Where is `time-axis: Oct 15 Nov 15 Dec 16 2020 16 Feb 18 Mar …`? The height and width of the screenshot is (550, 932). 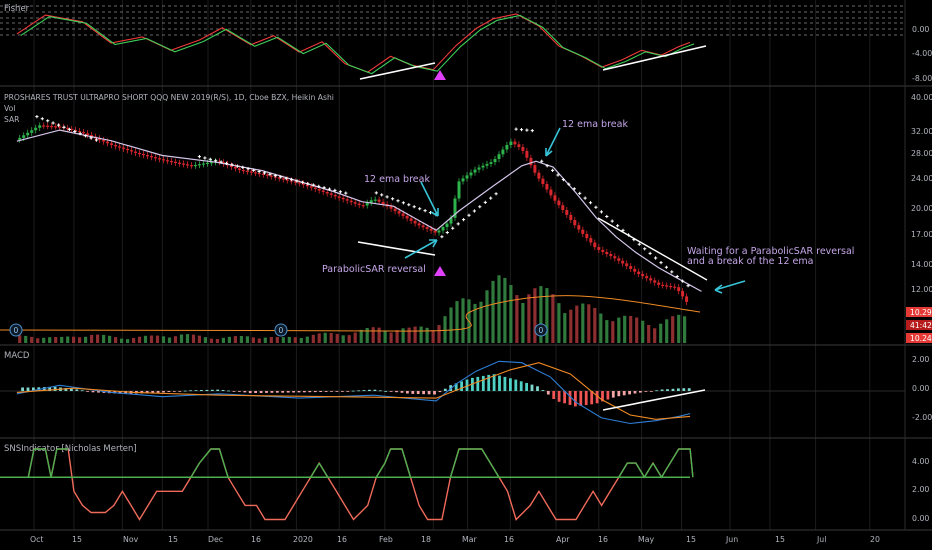 time-axis: Oct 15 Nov 15 Dec 16 2020 16 Feb 18 Mar … is located at coordinates (455, 539).